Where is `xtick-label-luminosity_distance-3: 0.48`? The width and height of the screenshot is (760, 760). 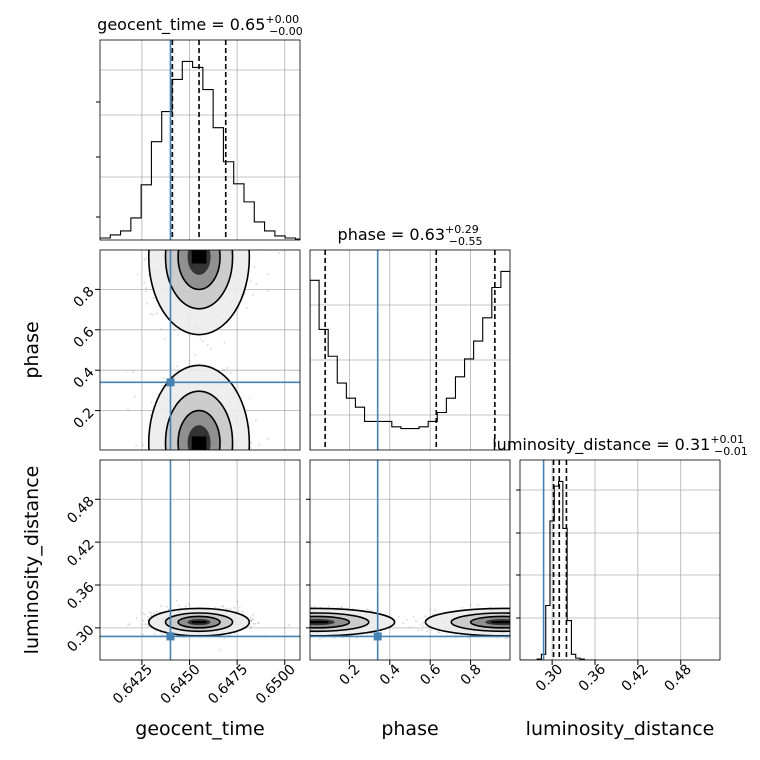 xtick-label-luminosity_distance-3: 0.48 is located at coordinates (678, 678).